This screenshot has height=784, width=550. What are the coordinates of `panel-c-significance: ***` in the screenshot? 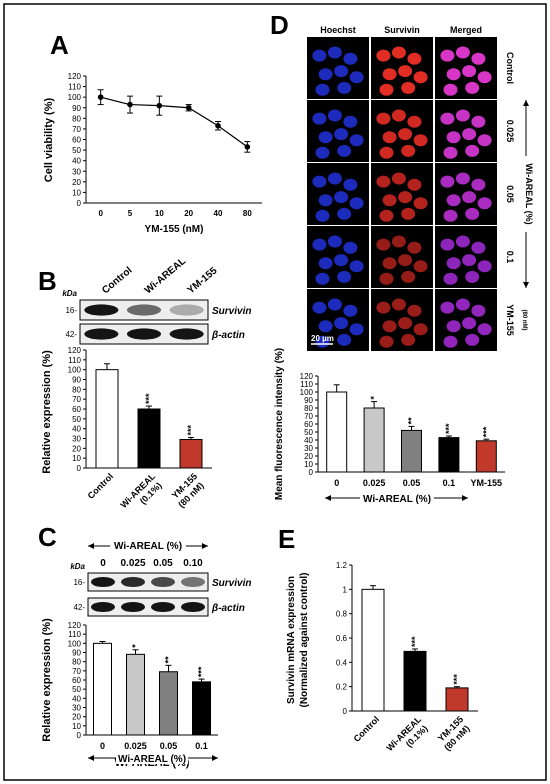 It's located at (202, 671).